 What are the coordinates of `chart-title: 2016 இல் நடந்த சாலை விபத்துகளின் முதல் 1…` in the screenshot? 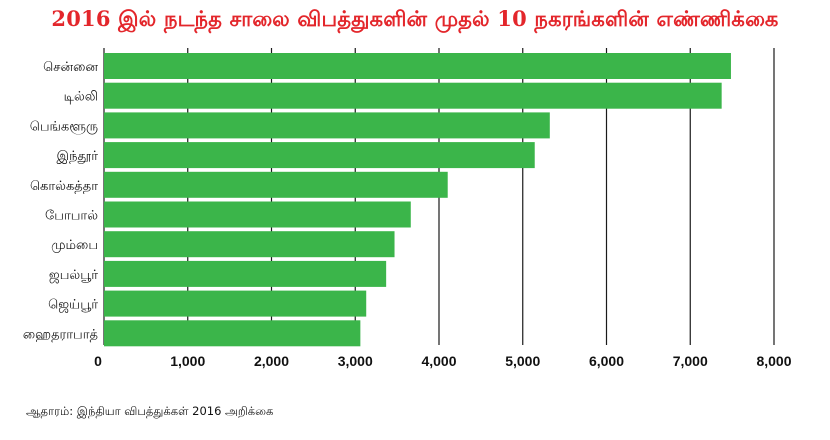 It's located at (415, 18).